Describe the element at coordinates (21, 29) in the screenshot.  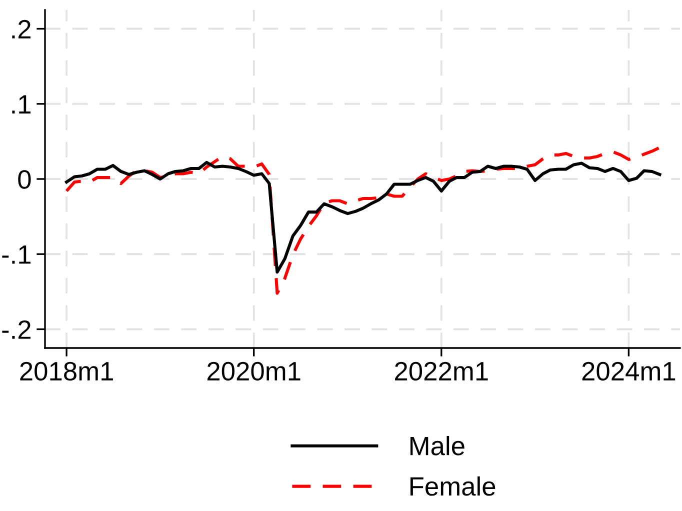
I see `y-tick-label: .2` at that location.